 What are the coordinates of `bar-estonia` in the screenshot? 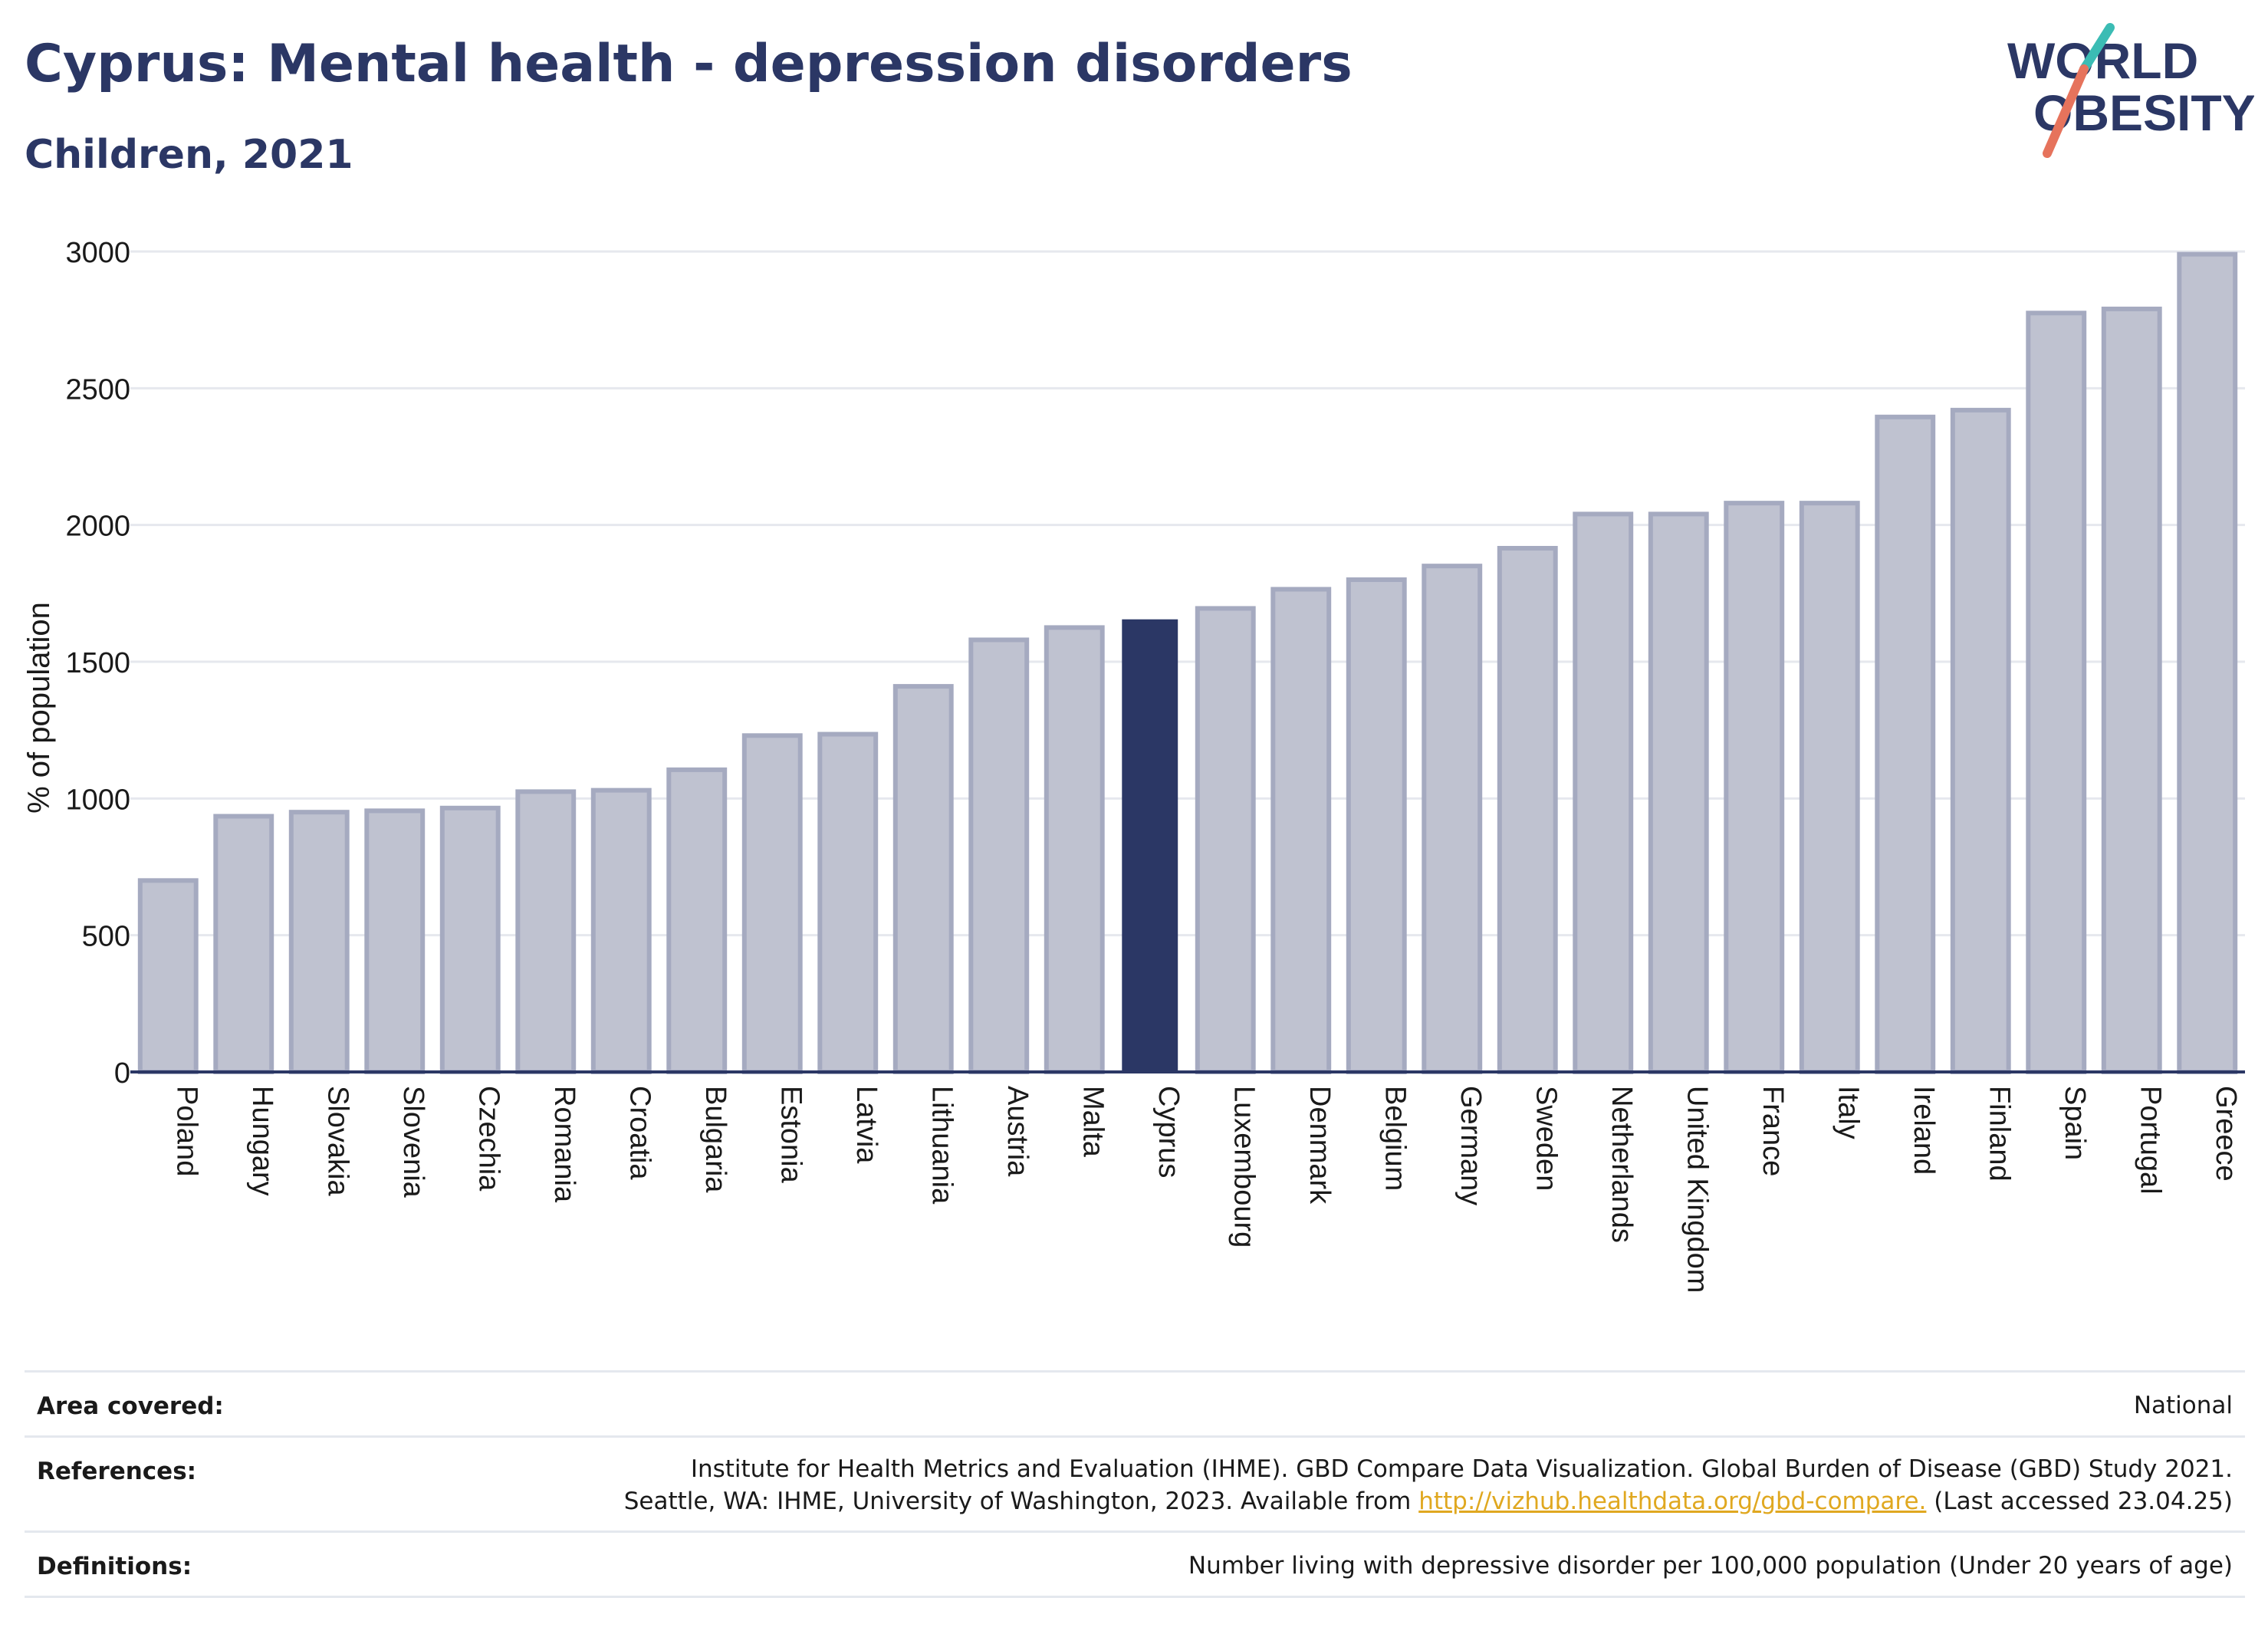 It's located at (772, 904).